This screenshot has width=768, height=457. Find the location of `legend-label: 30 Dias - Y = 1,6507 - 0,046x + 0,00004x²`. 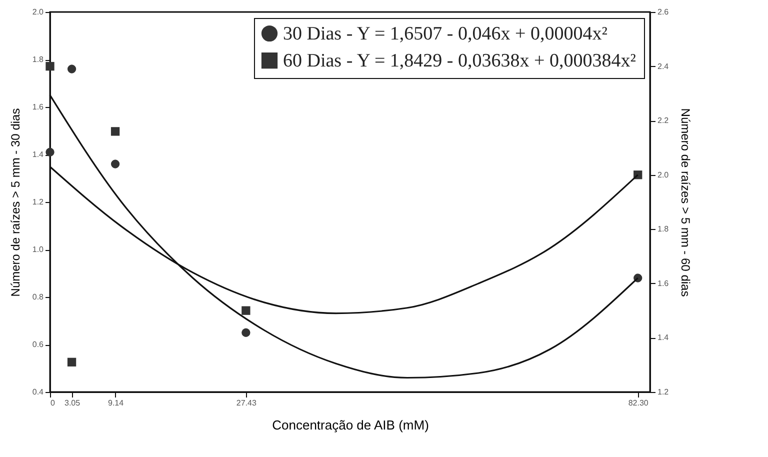

legend-label: 30 Dias - Y = 1,6507 - 0,046x + 0,00004x² is located at coordinates (445, 34).